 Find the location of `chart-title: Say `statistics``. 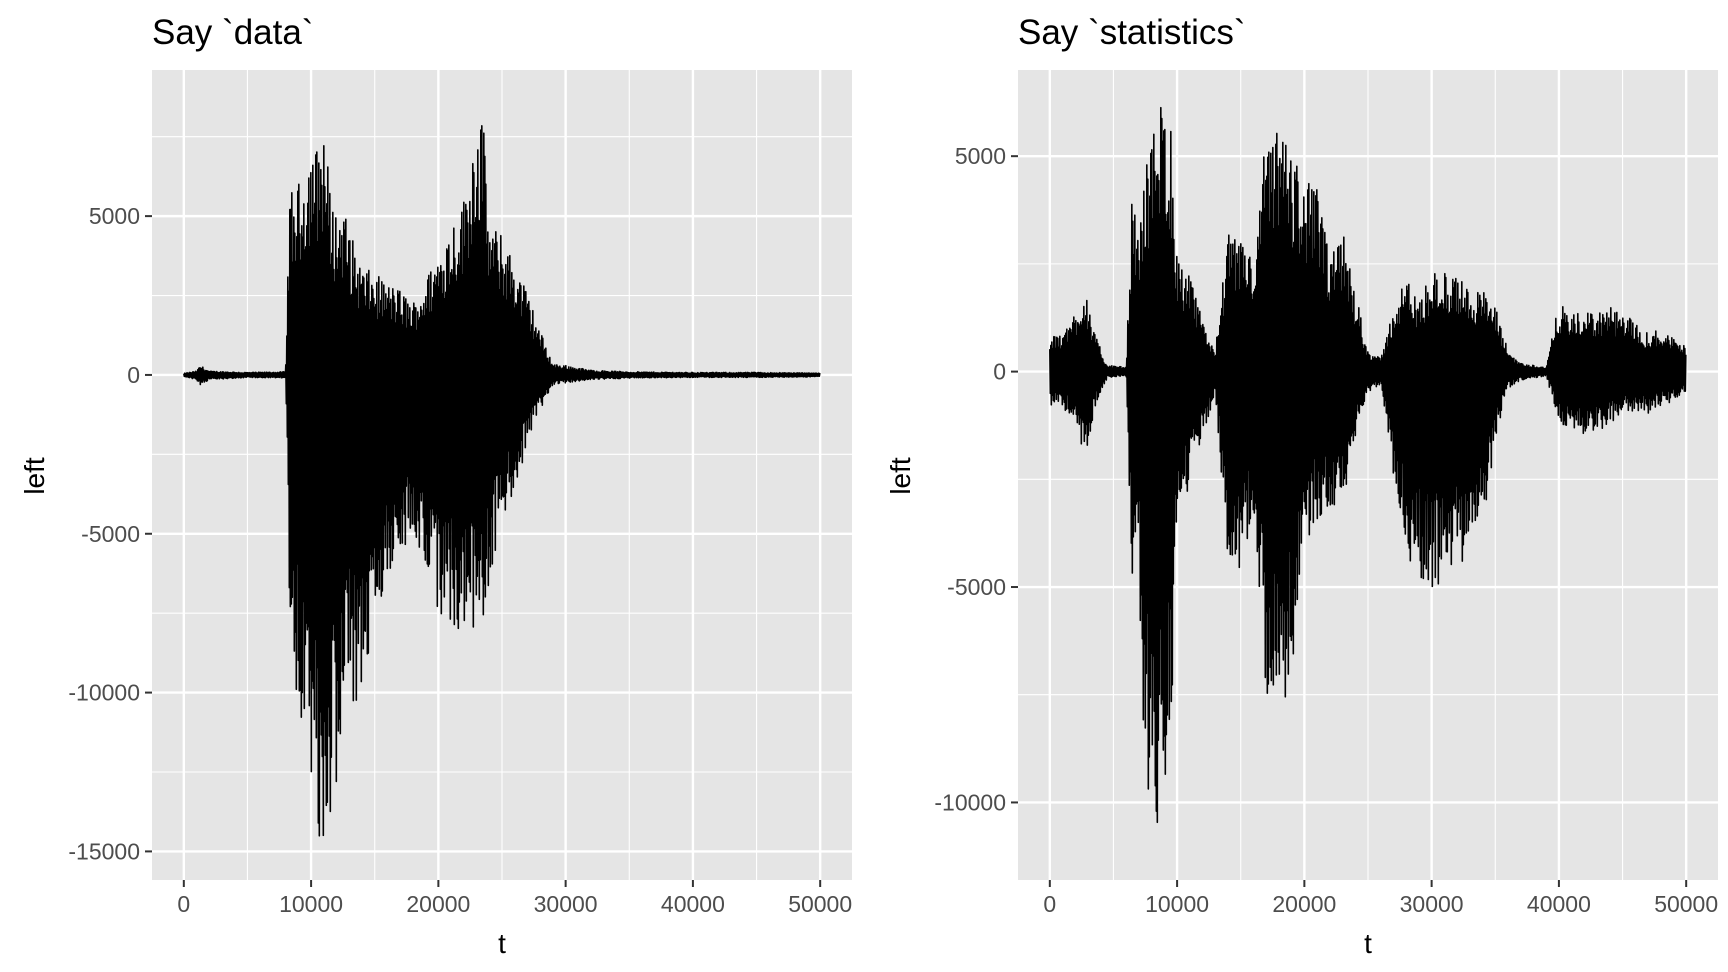

chart-title: Say `statistics` is located at coordinates (1132, 32).